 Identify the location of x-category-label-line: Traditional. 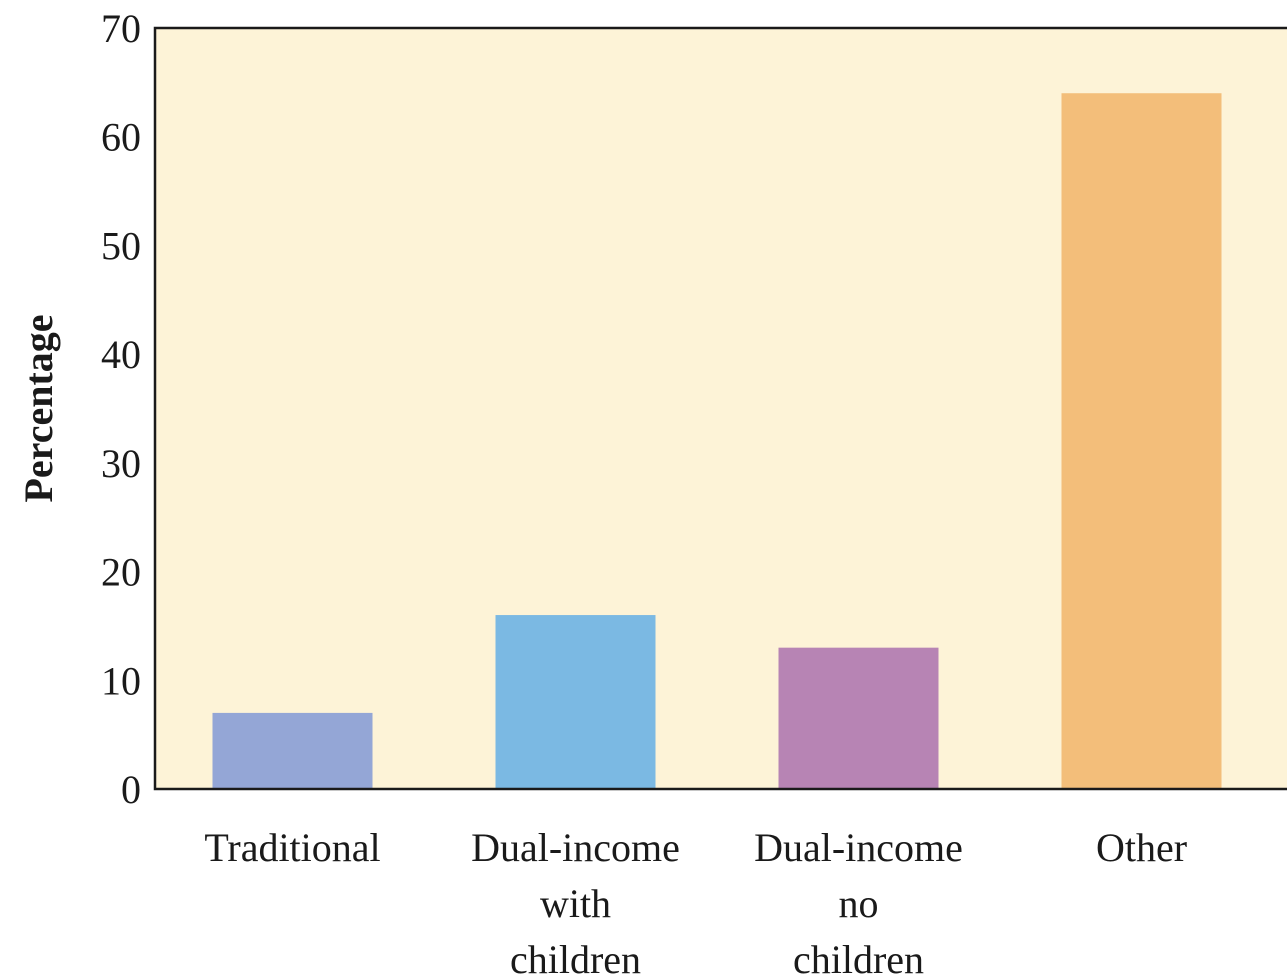
(292, 847).